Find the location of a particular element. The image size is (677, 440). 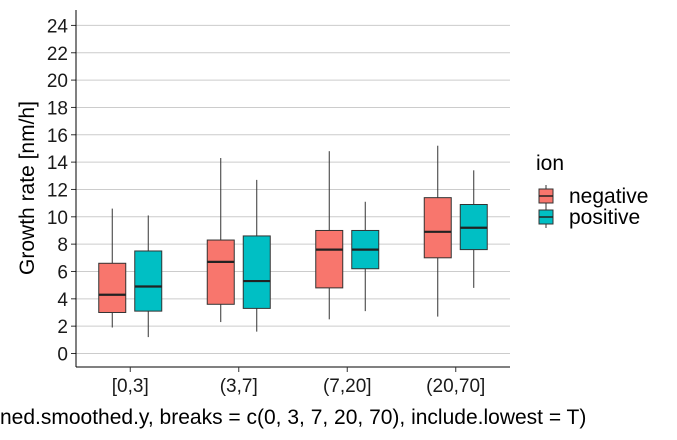

y-tick-label: 2 is located at coordinates (62, 327).